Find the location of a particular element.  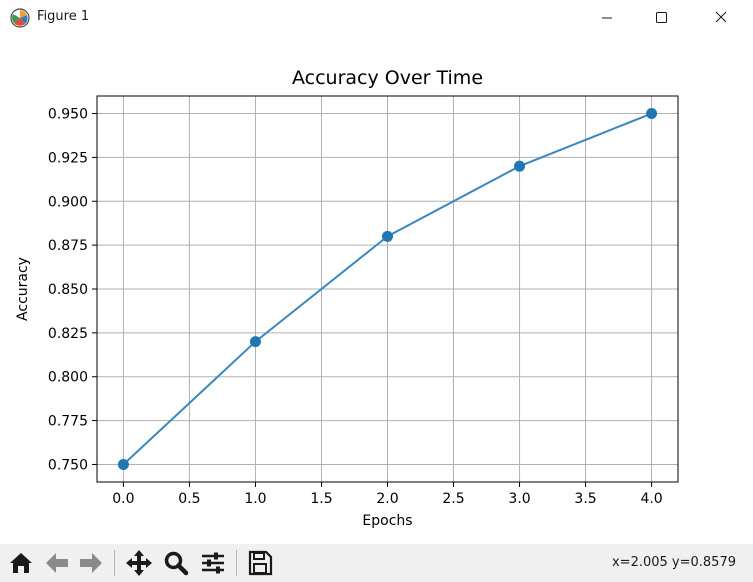

y-tick-label: 0.875 is located at coordinates (68, 246).